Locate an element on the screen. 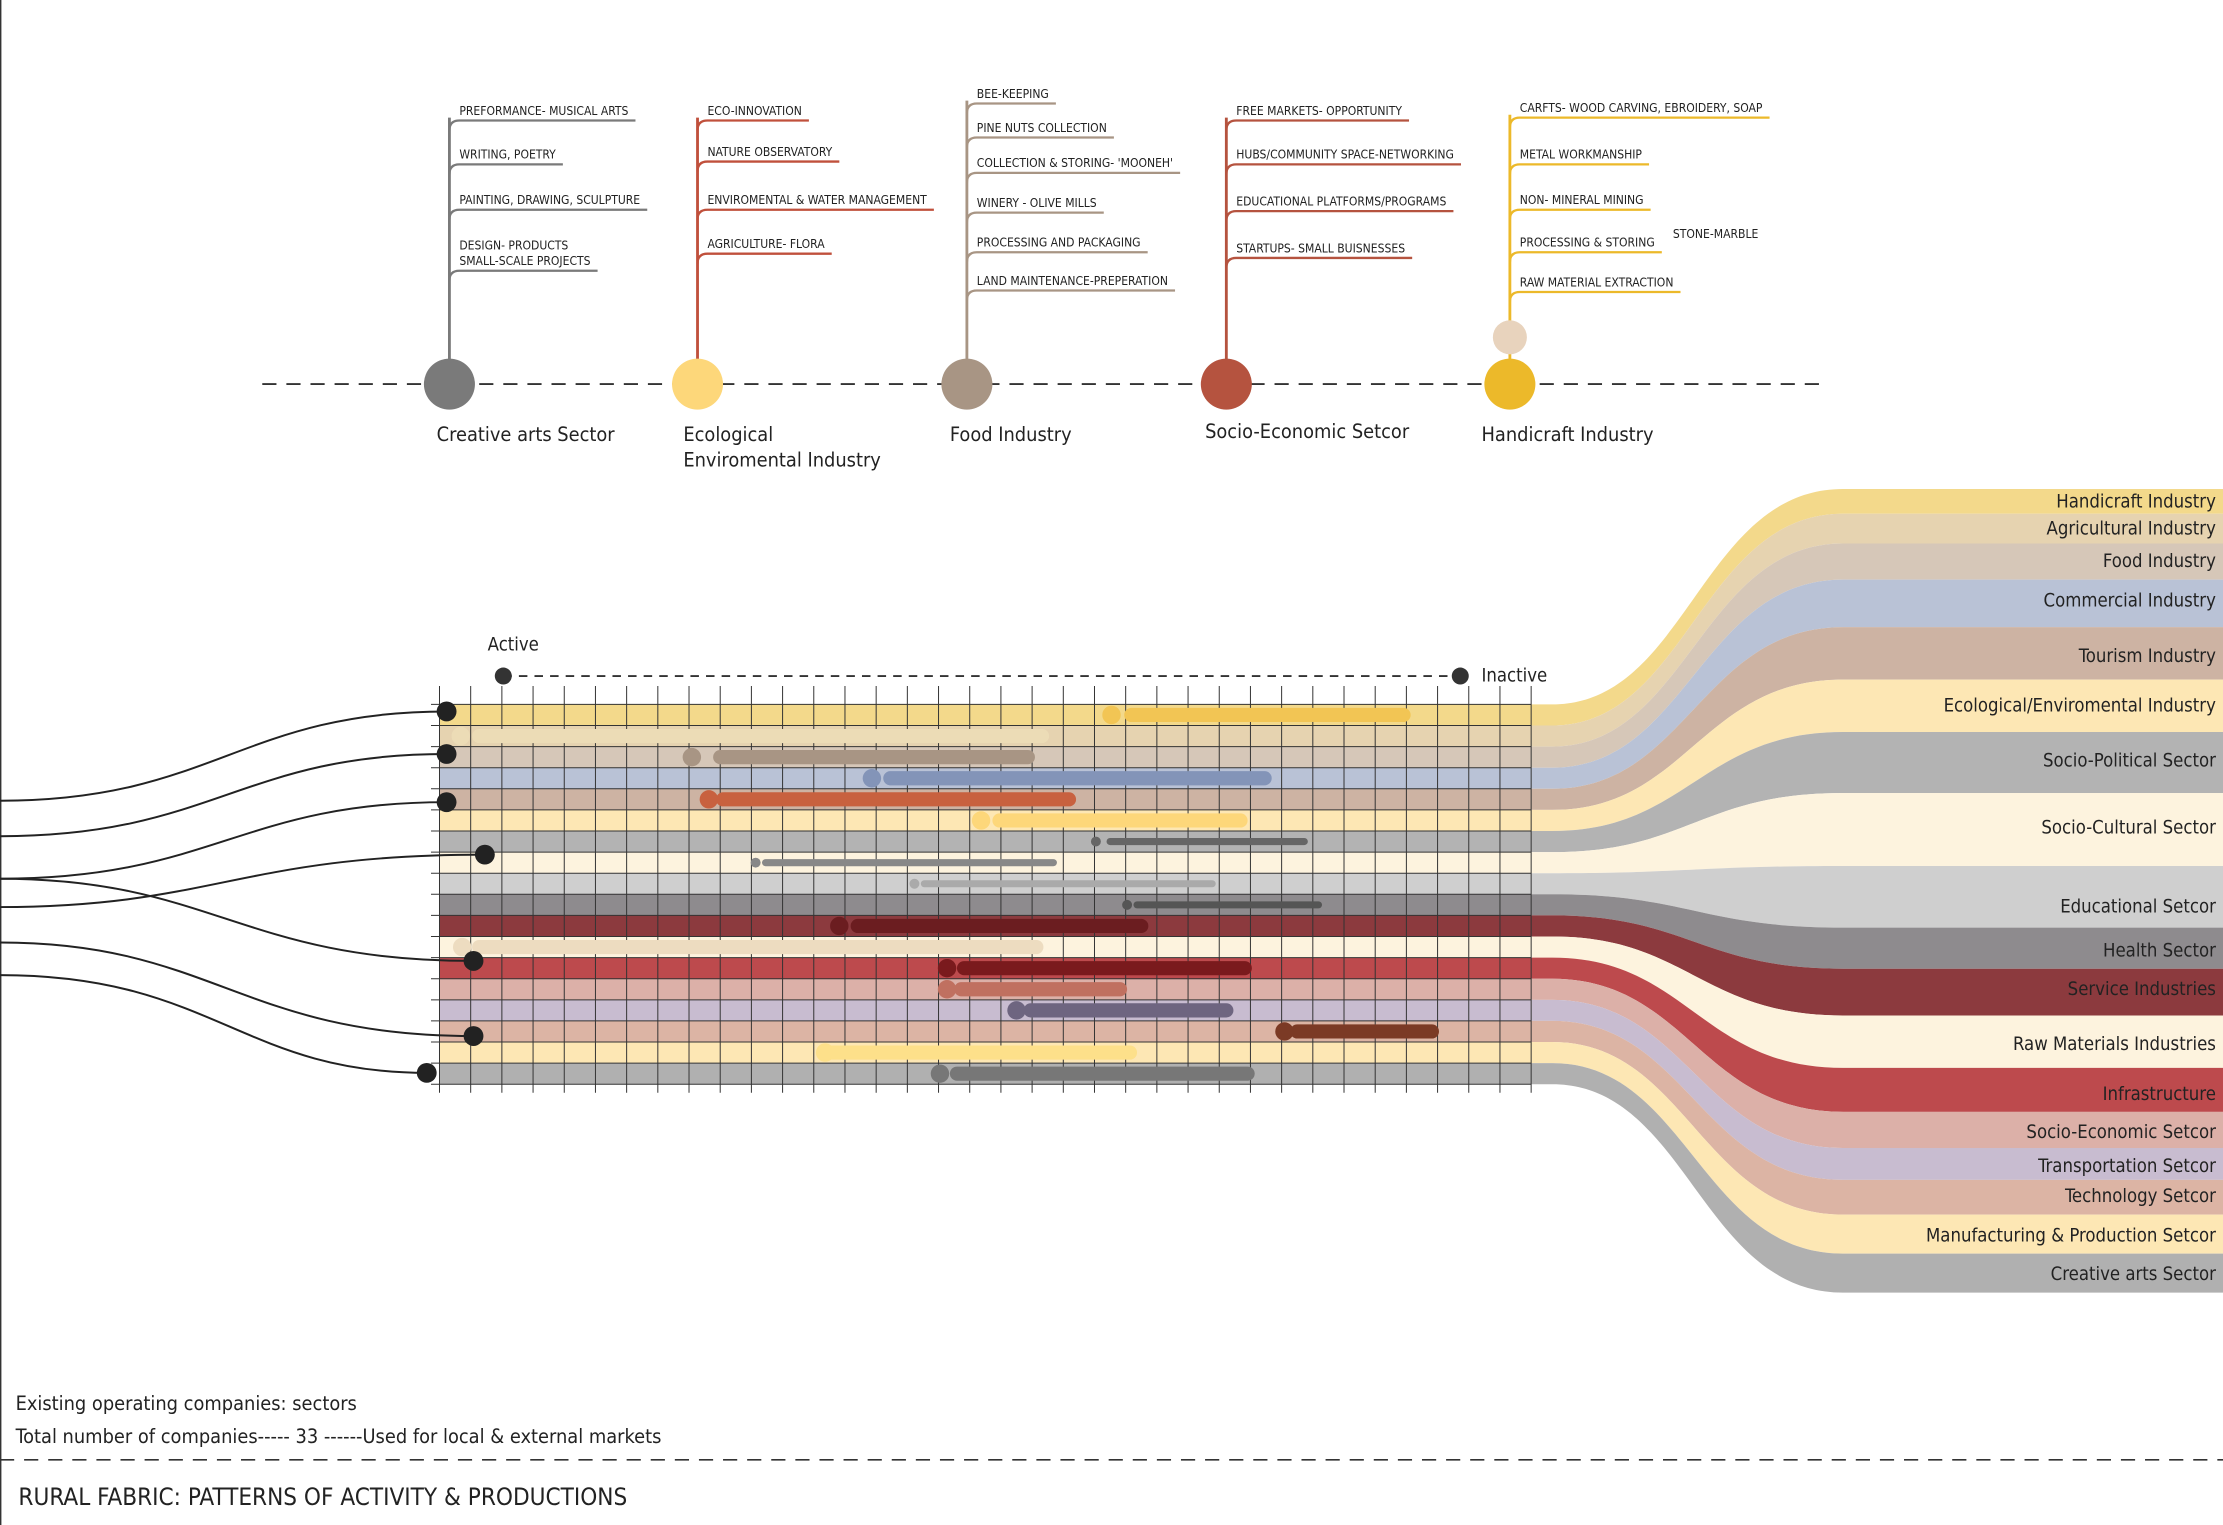 Image resolution: width=2223 pixels, height=1525 pixels. sector-name: Socio-Economic Setcor is located at coordinates (1307, 431).